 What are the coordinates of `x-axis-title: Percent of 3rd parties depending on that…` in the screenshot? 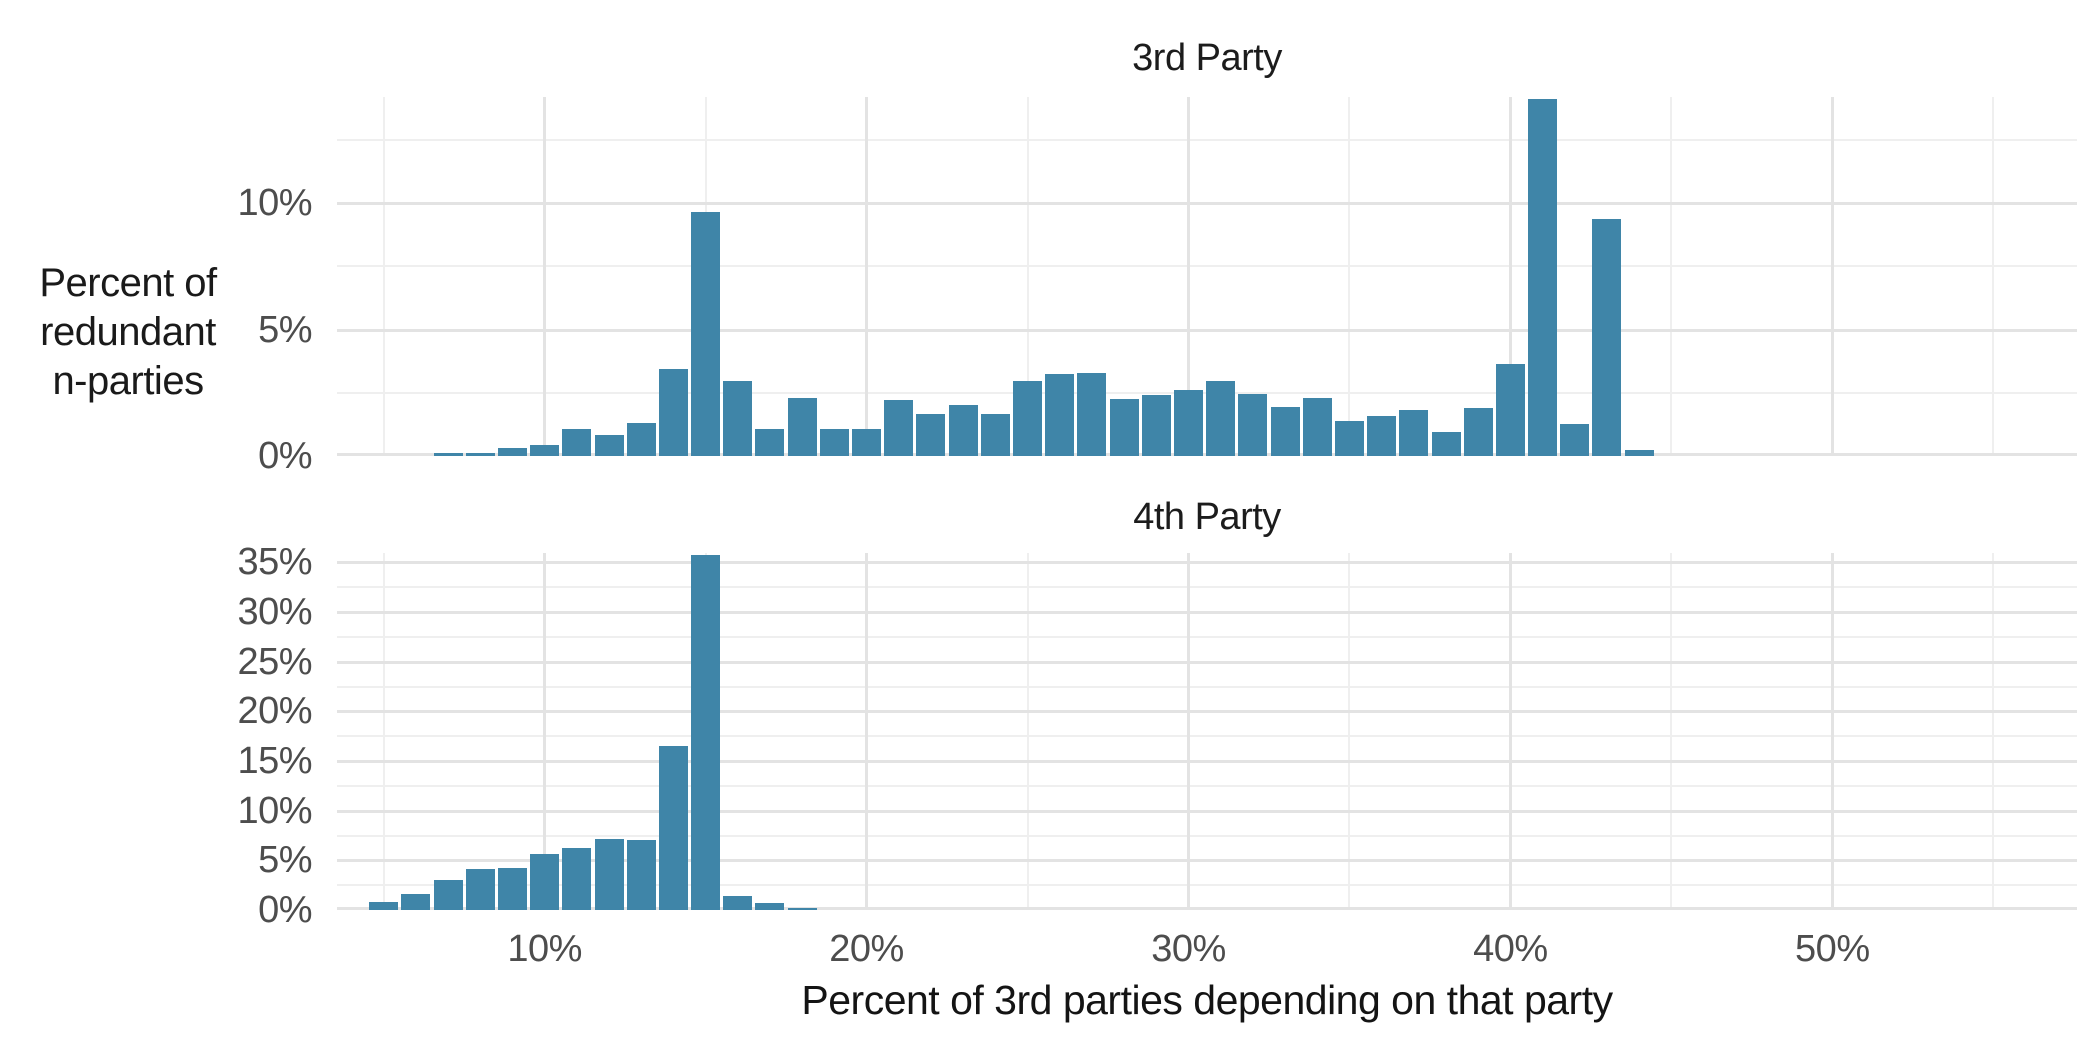 It's located at (1207, 1000).